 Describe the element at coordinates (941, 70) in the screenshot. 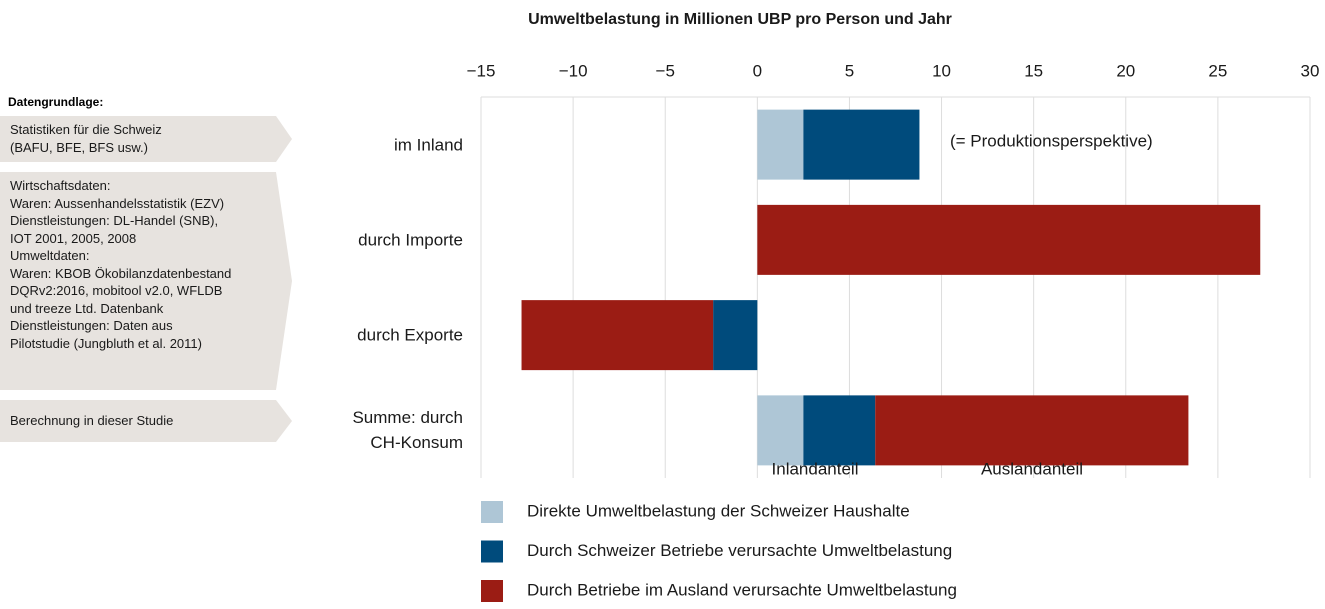

I see `x-tick-label: 10` at that location.